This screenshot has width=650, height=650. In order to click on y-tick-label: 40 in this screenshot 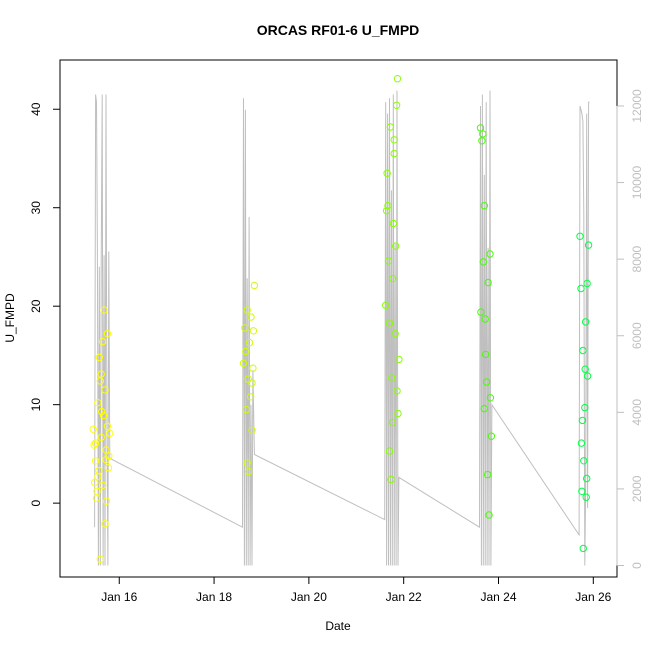, I will do `click(36, 109)`.